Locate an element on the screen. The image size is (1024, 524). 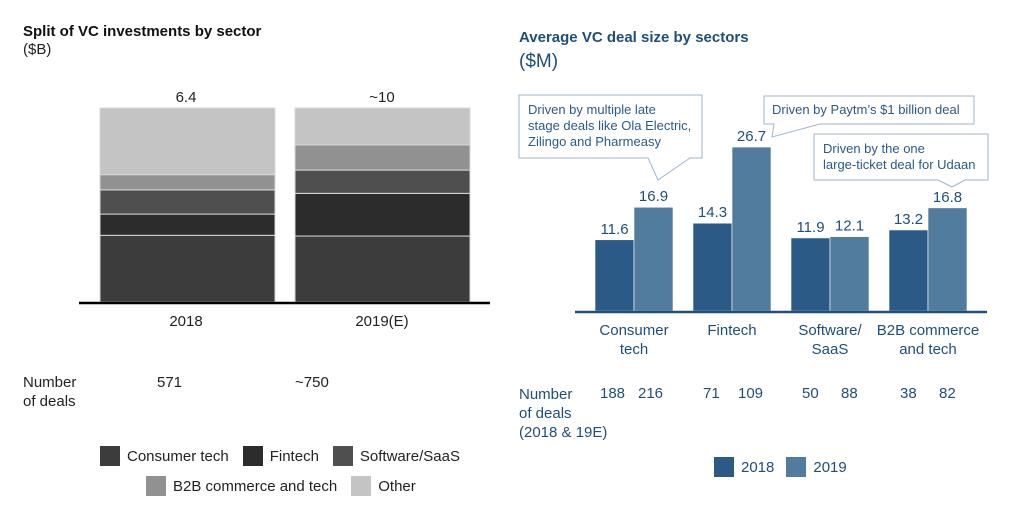
deals-fintech-2018: 71 is located at coordinates (711, 393).